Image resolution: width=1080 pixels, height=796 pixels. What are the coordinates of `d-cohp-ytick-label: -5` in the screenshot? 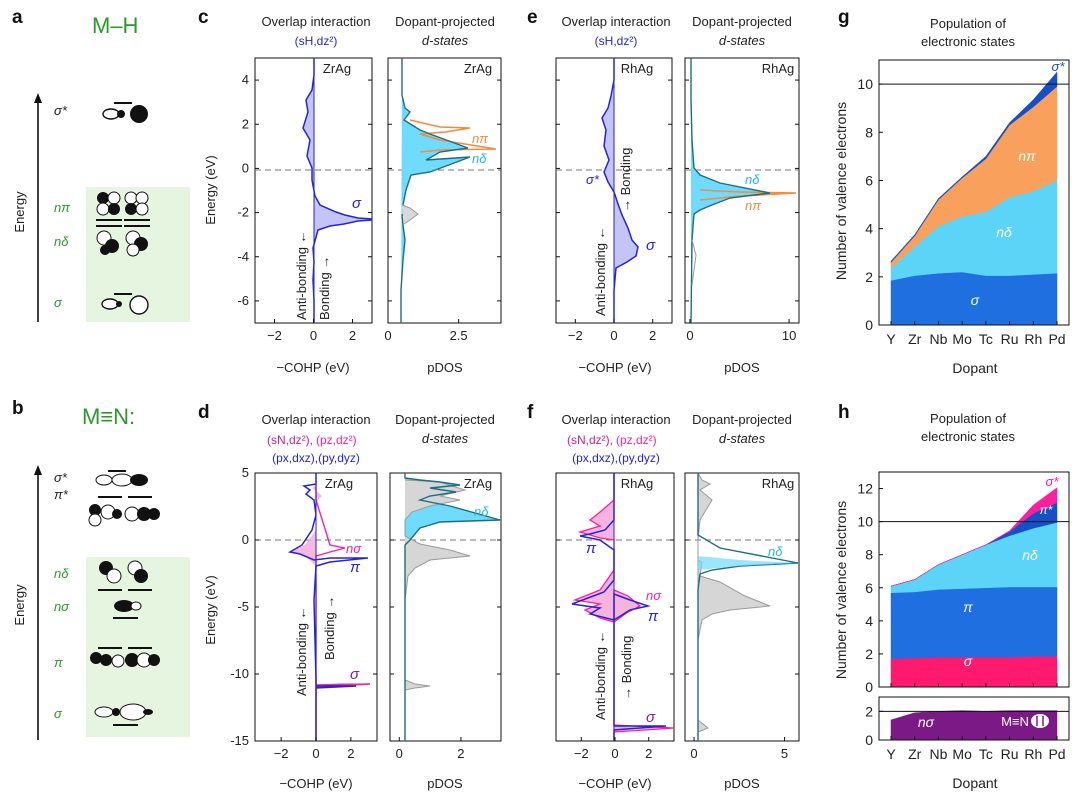 It's located at (243, 606).